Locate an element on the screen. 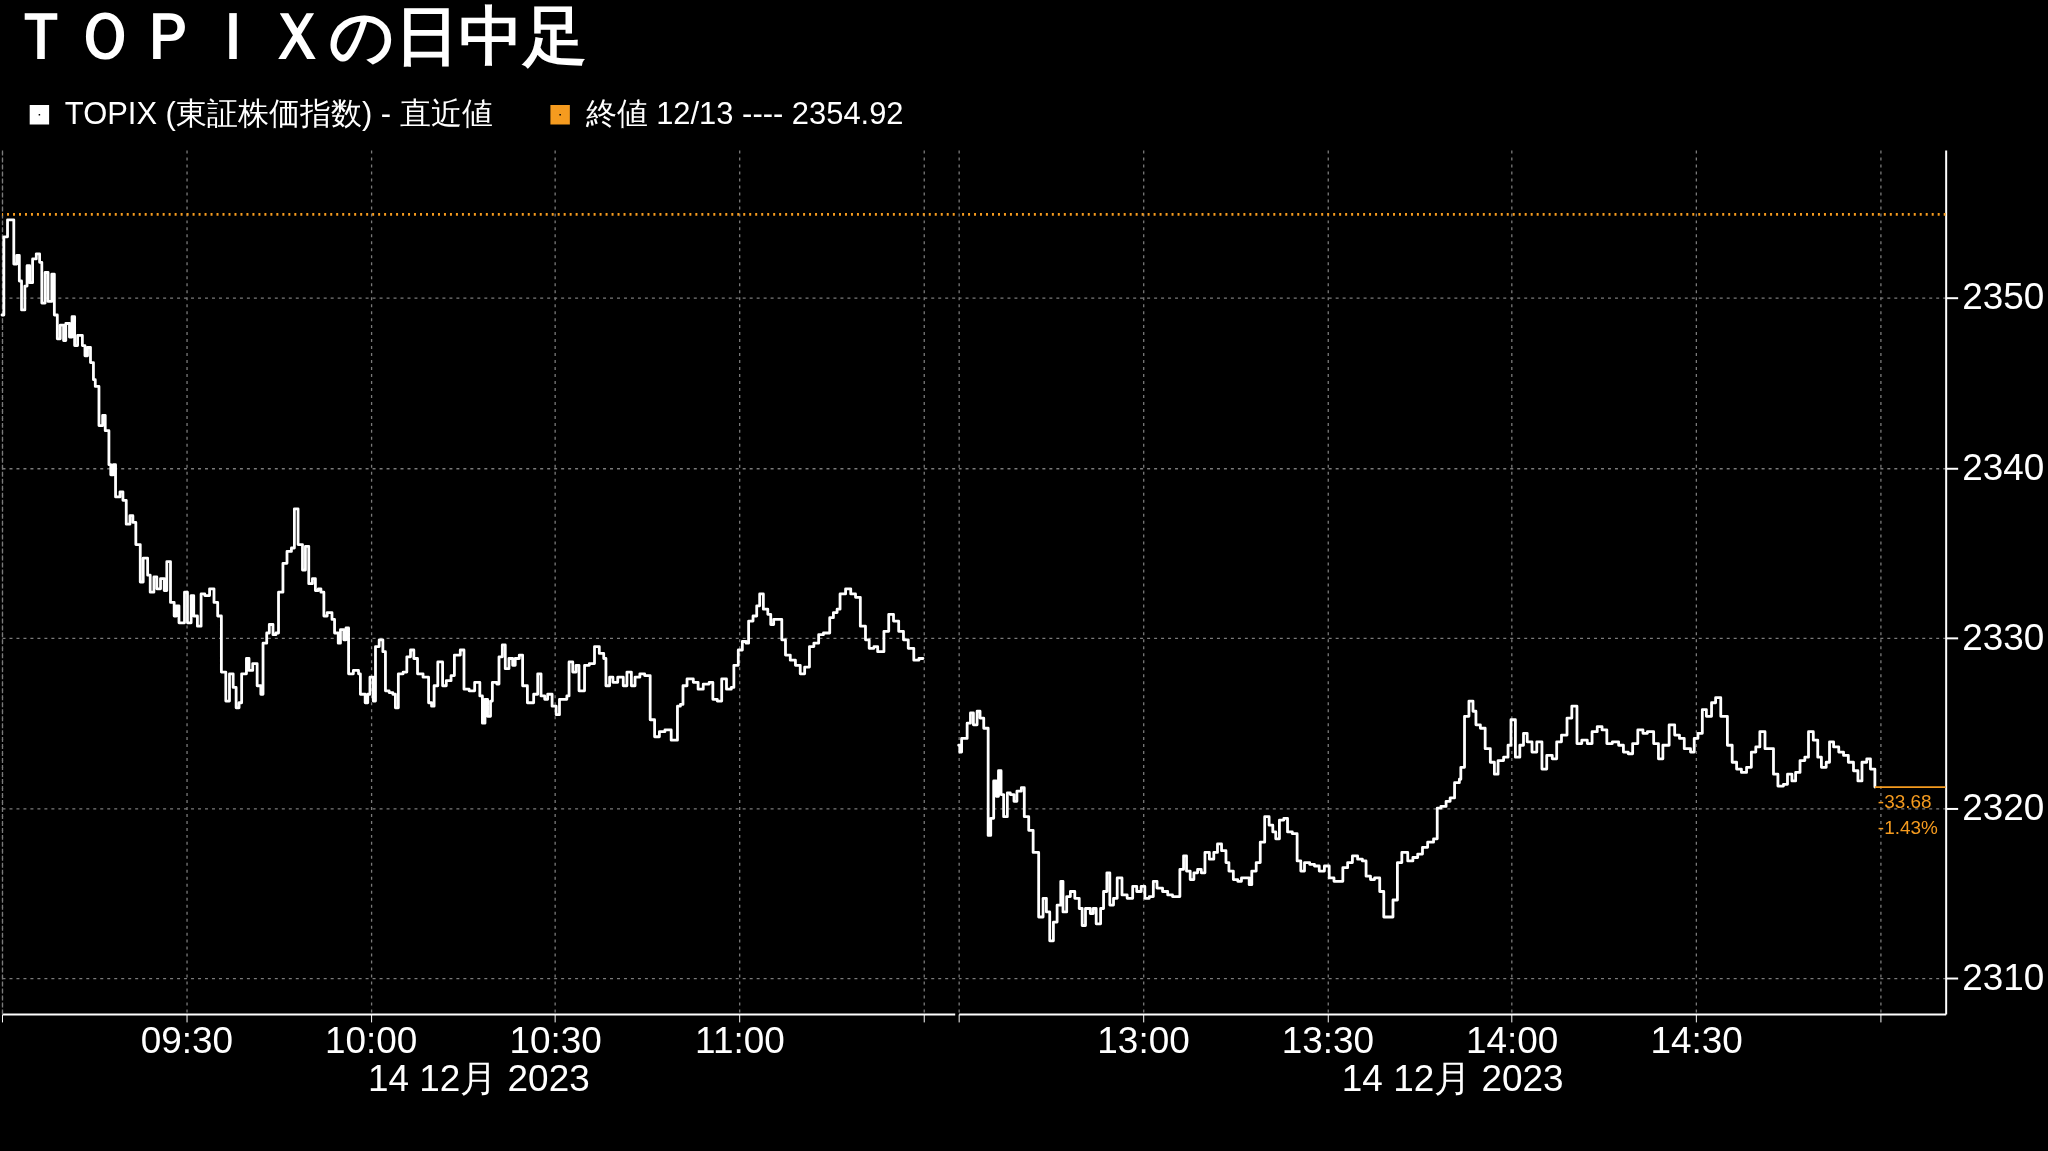 This screenshot has height=1151, width=2048. legend-label: 終値 12/13 ---- 2354.92 is located at coordinates (744, 113).